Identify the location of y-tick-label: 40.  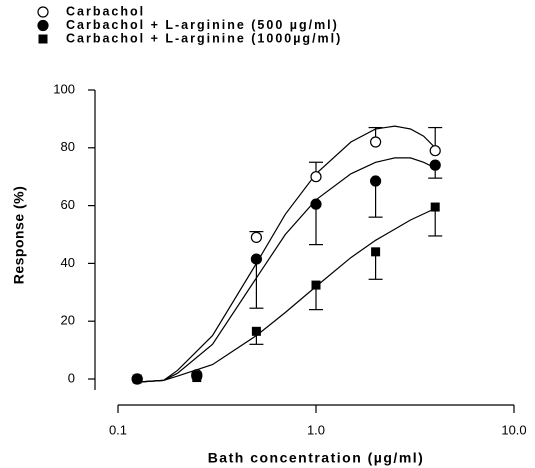
(68, 262).